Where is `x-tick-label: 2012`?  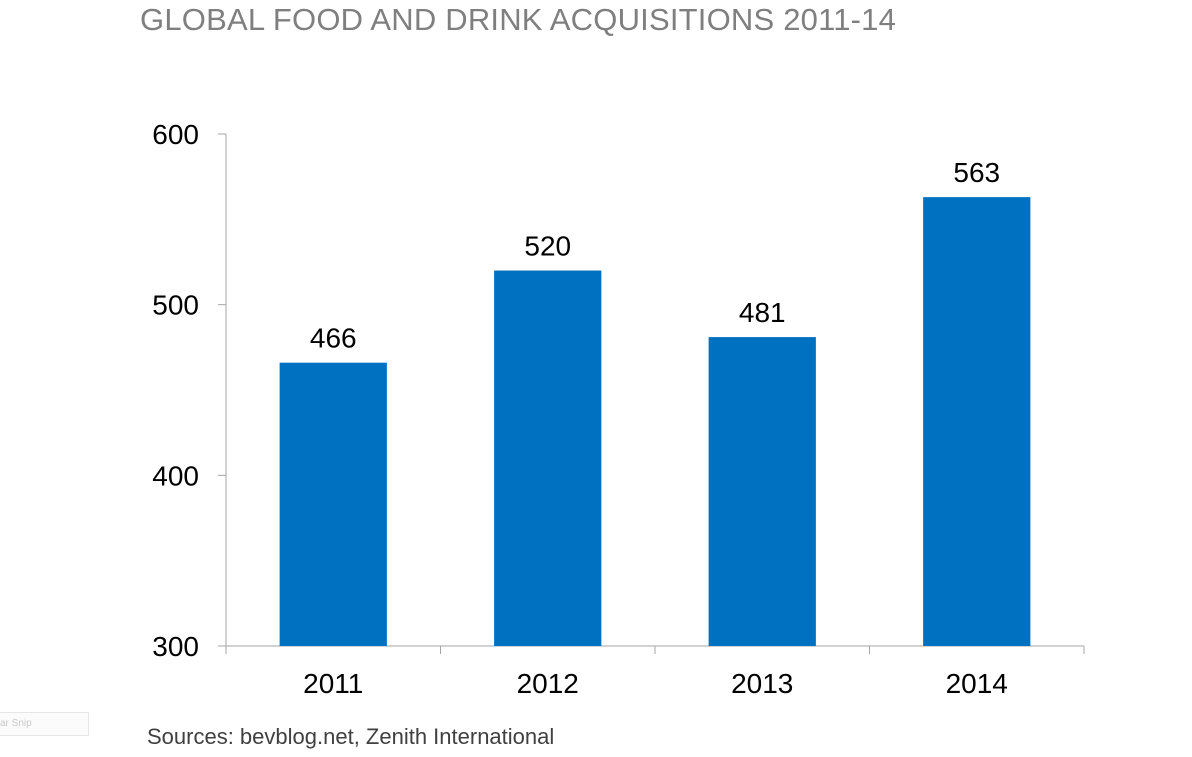
x-tick-label: 2012 is located at coordinates (548, 683).